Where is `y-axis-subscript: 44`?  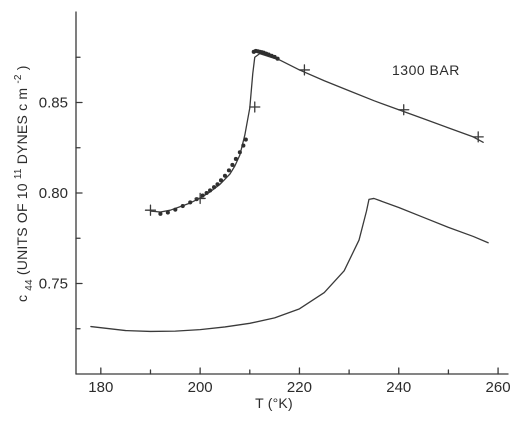 y-axis-subscript: 44 is located at coordinates (29, 285).